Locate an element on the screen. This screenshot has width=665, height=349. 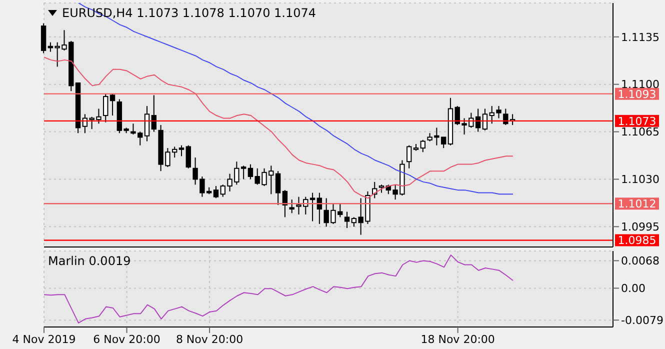
ref-line-label: 1.0985 is located at coordinates (637, 241).